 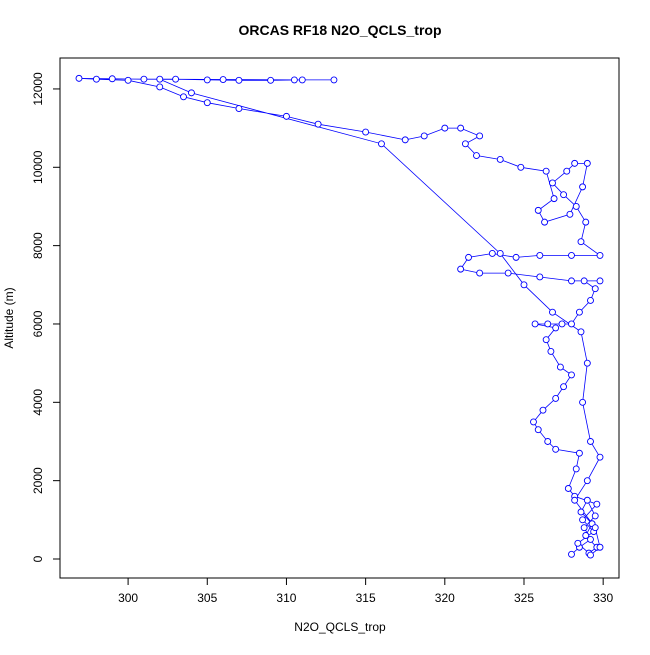 I want to click on y-axis-label: Altitude (m), so click(x=9, y=317).